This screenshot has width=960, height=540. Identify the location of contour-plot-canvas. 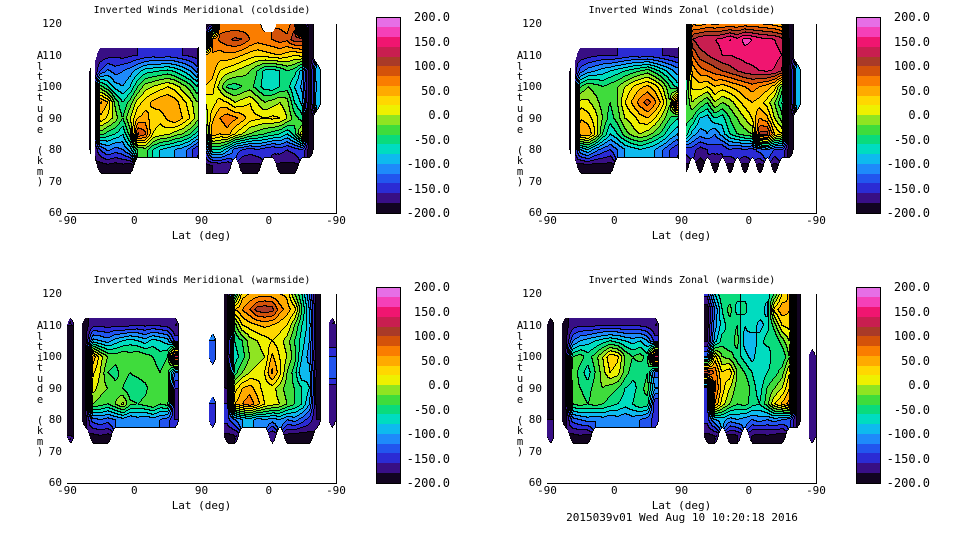
(681, 118).